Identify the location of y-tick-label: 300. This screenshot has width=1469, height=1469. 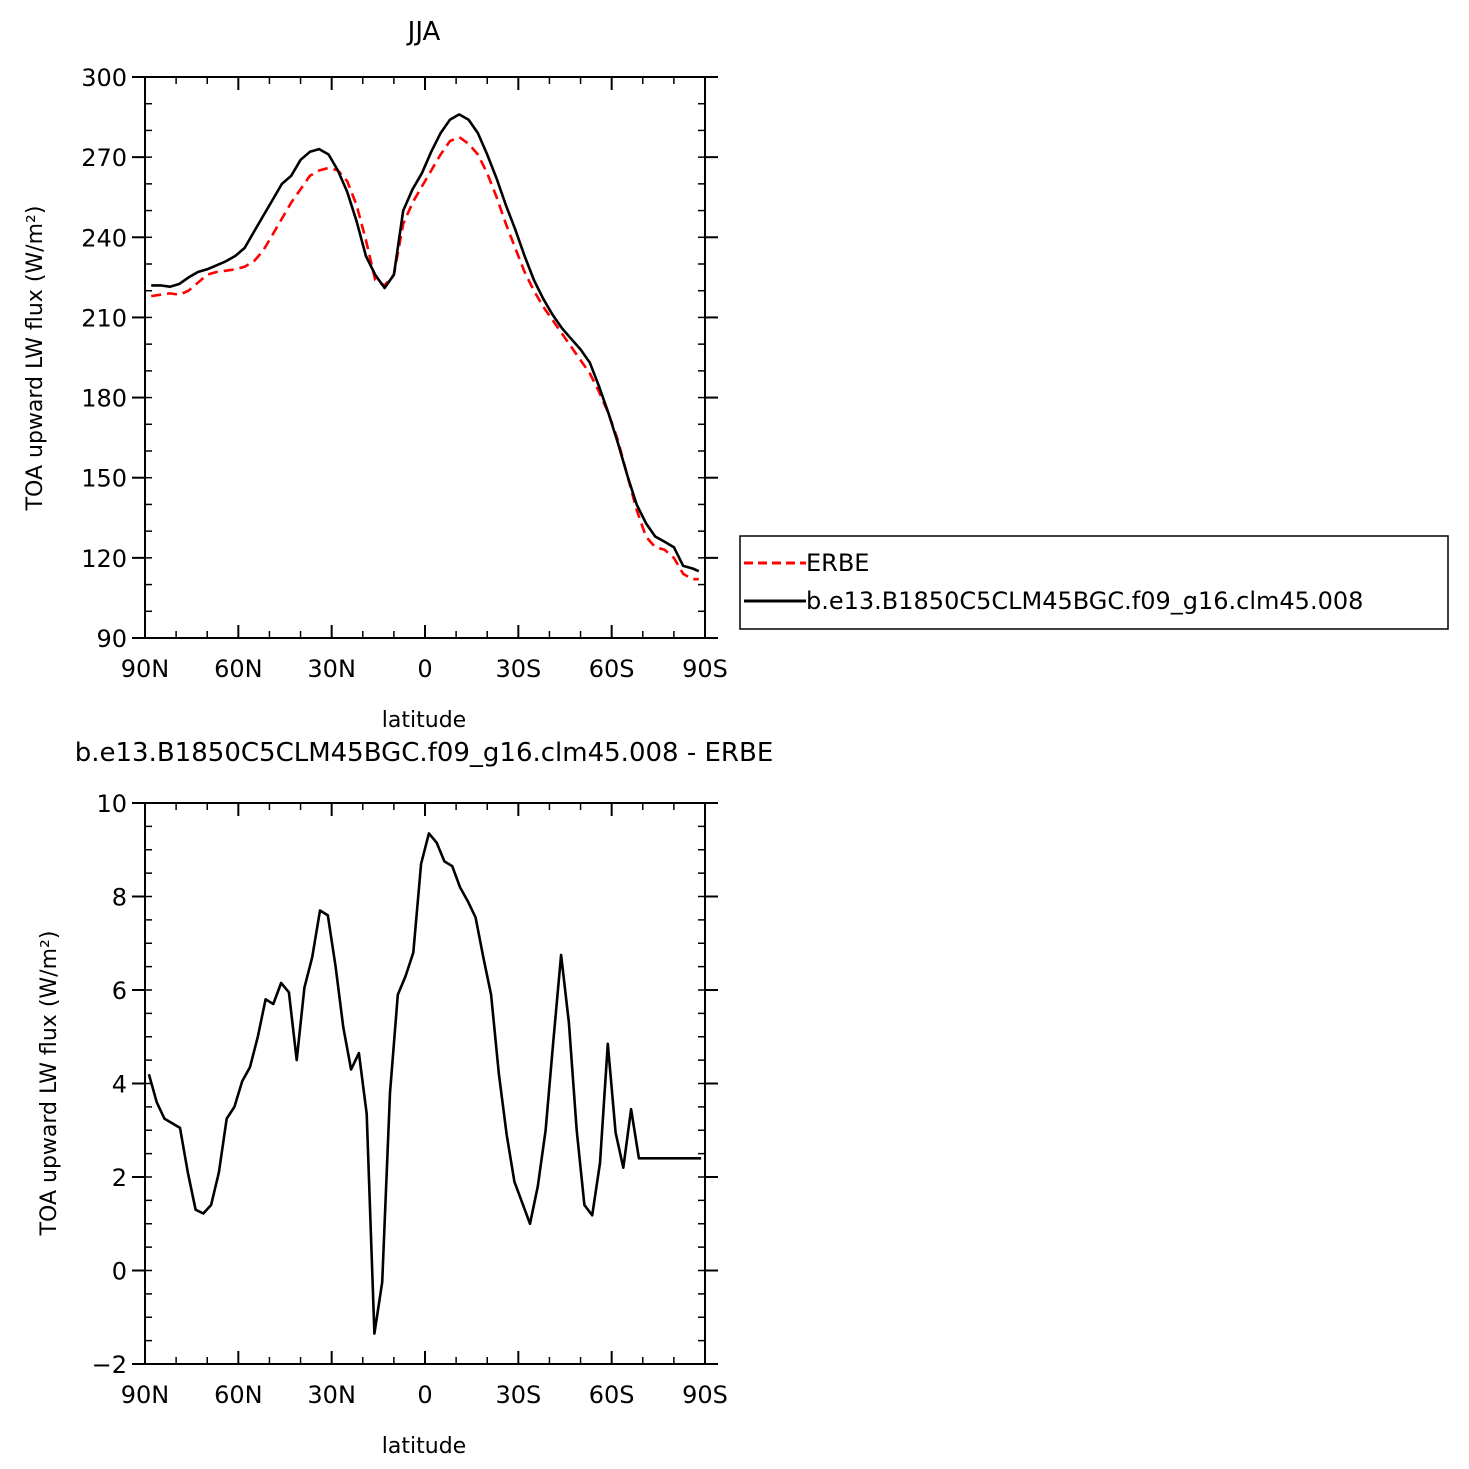
(104, 78).